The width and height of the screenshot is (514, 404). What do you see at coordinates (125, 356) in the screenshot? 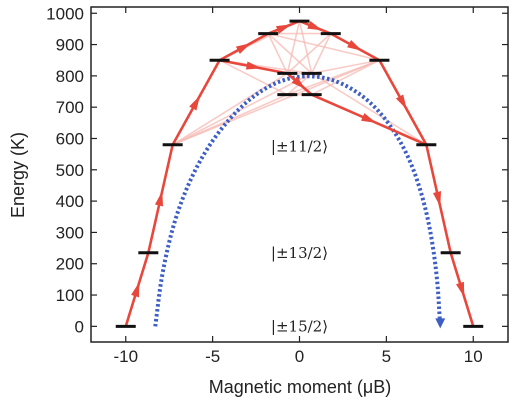
I see `x-tick-label--10: -10` at bounding box center [125, 356].